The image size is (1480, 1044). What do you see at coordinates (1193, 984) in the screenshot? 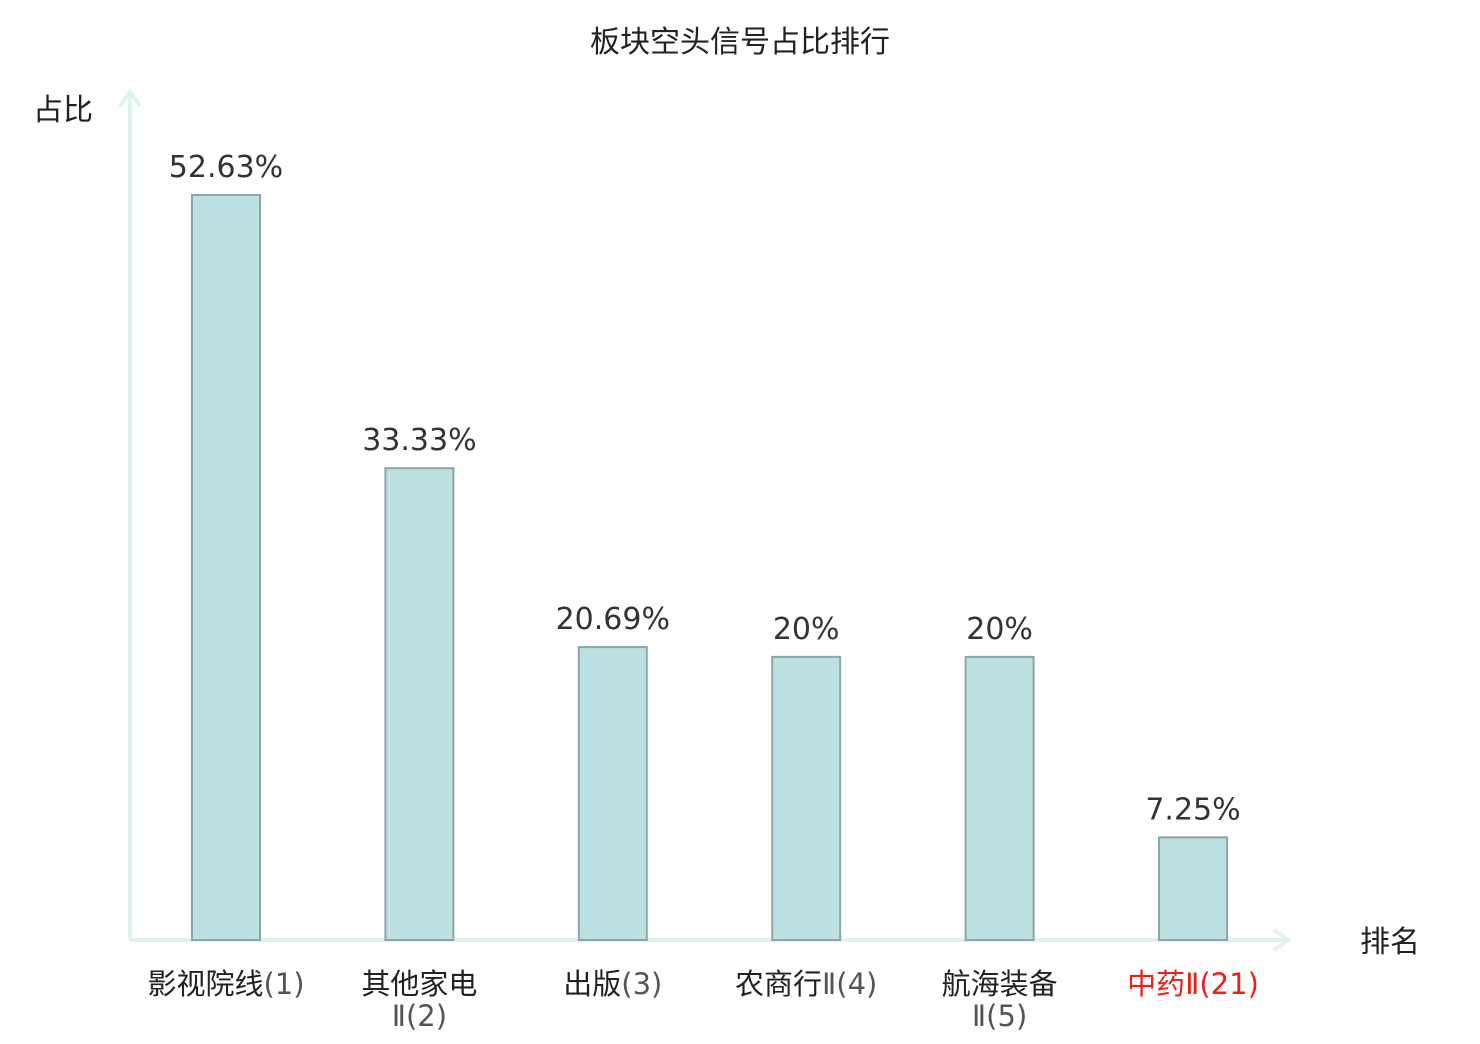
I see `category-label-6: 中药Ⅱ(21)` at bounding box center [1193, 984].